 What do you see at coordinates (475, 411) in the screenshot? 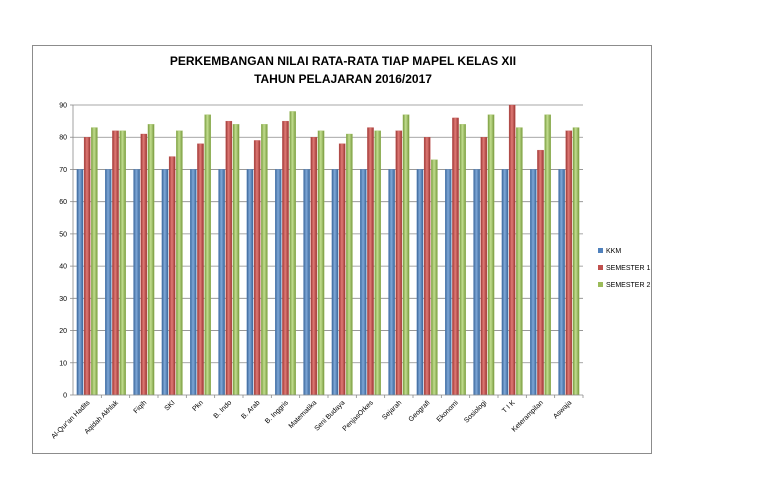
I see `x-tick-label: Sosiologi` at bounding box center [475, 411].